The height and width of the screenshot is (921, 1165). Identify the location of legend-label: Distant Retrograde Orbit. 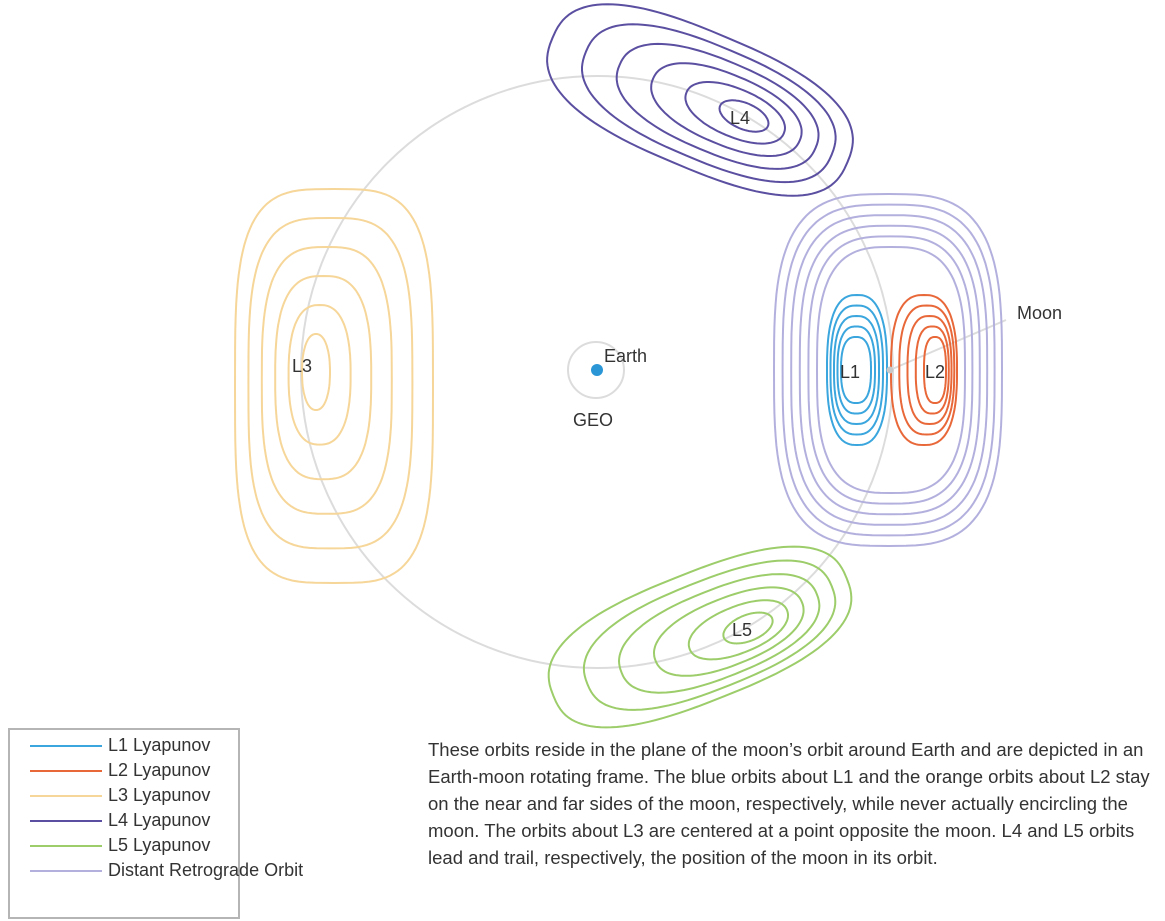
(206, 870).